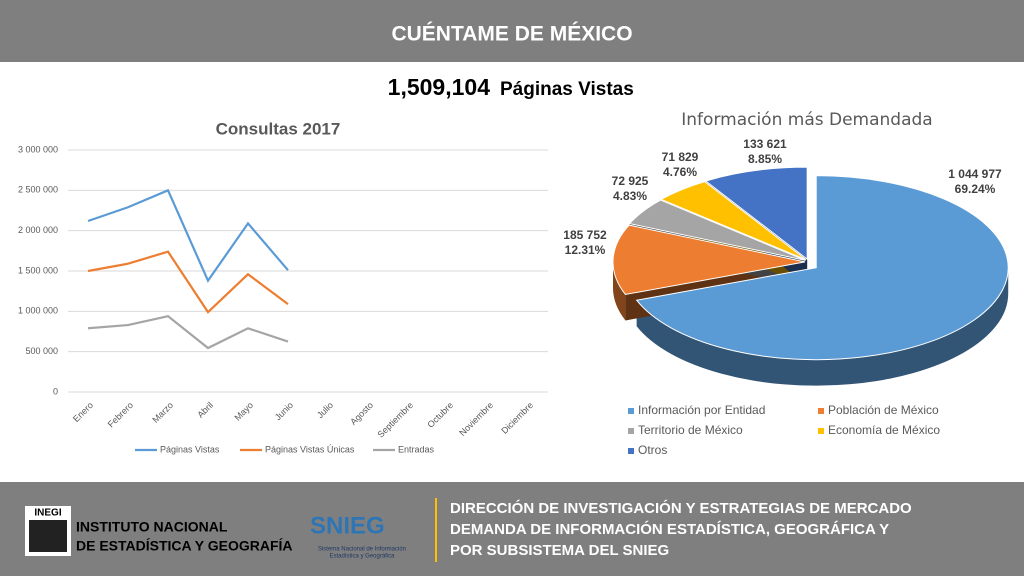 The height and width of the screenshot is (576, 1024). What do you see at coordinates (975, 174) in the screenshot?
I see `data-label: 1 044 977` at bounding box center [975, 174].